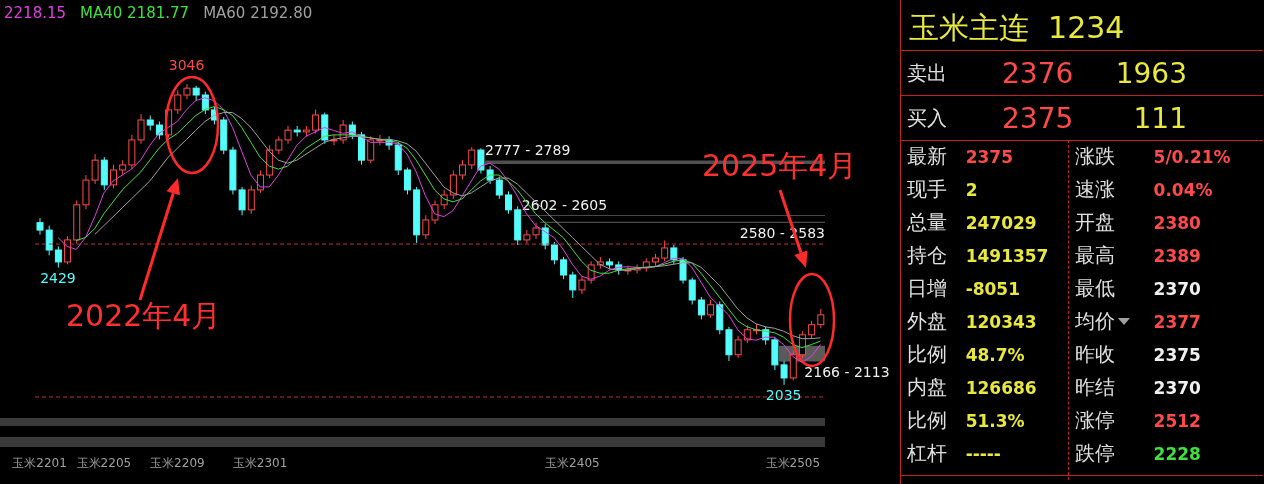  What do you see at coordinates (1095, 420) in the screenshot?
I see `text: 涨停` at bounding box center [1095, 420].